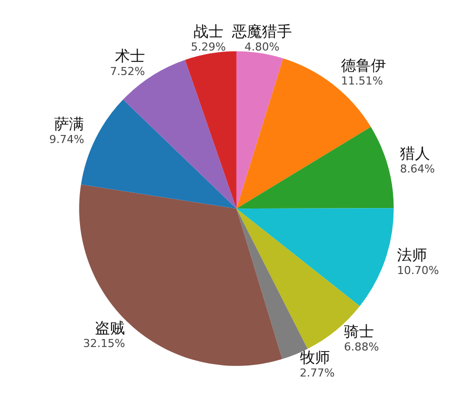  Describe the element at coordinates (127, 71) in the screenshot. I see `data-label: 7.52%` at that location.